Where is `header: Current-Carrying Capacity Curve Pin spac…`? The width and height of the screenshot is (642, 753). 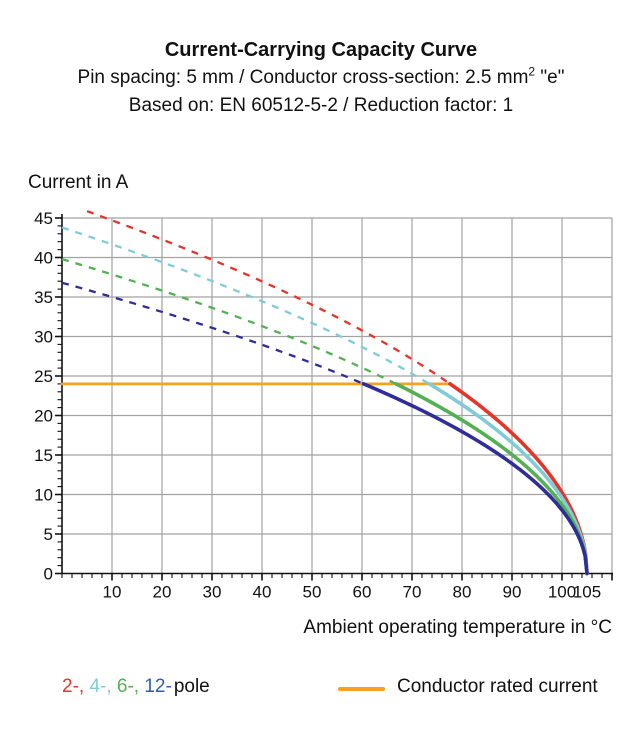 header: Current-Carrying Capacity Curve Pin spac… is located at coordinates (321, 78).